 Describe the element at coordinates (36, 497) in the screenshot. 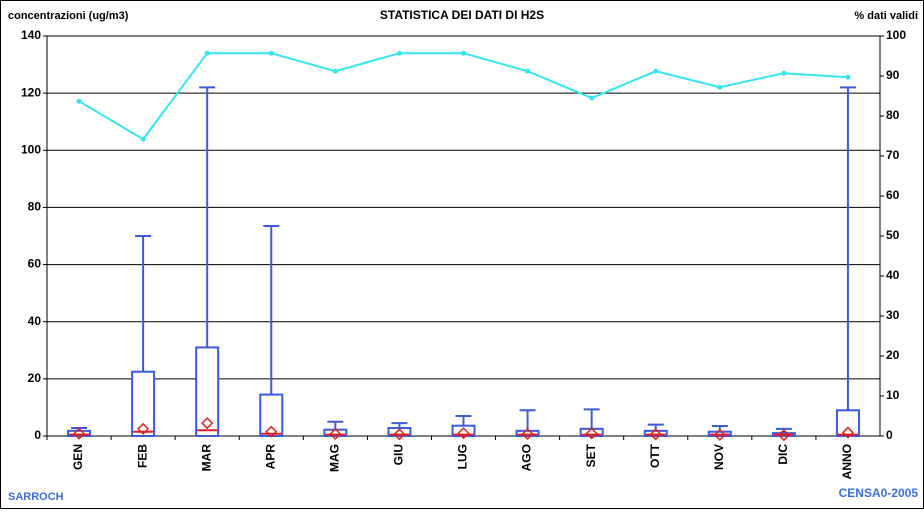

I see `footer-left: SARROCH` at that location.